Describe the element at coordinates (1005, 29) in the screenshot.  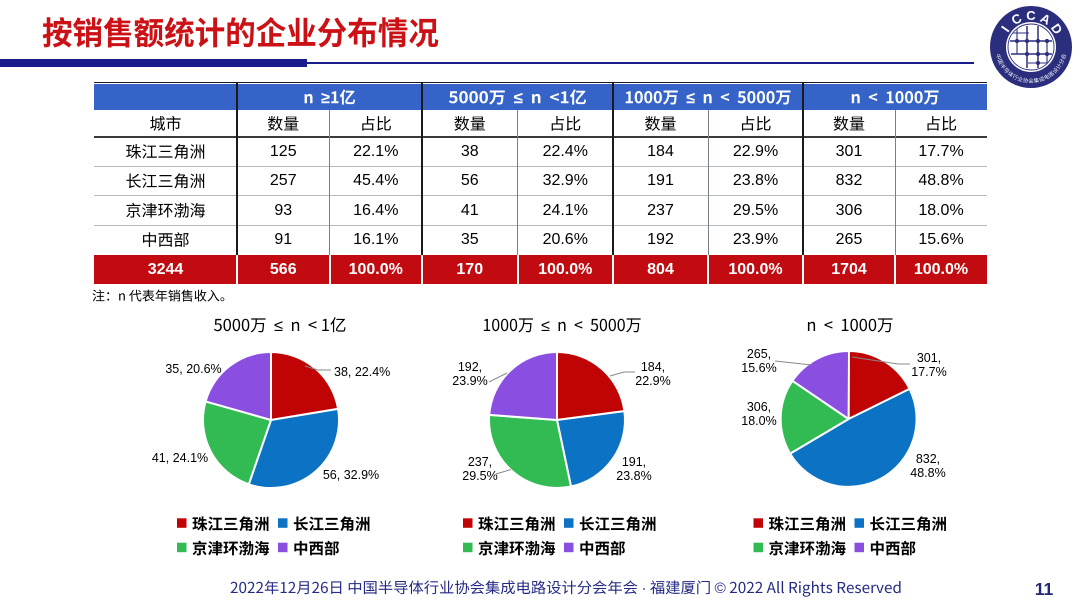
I see `svg-text: I` at that location.